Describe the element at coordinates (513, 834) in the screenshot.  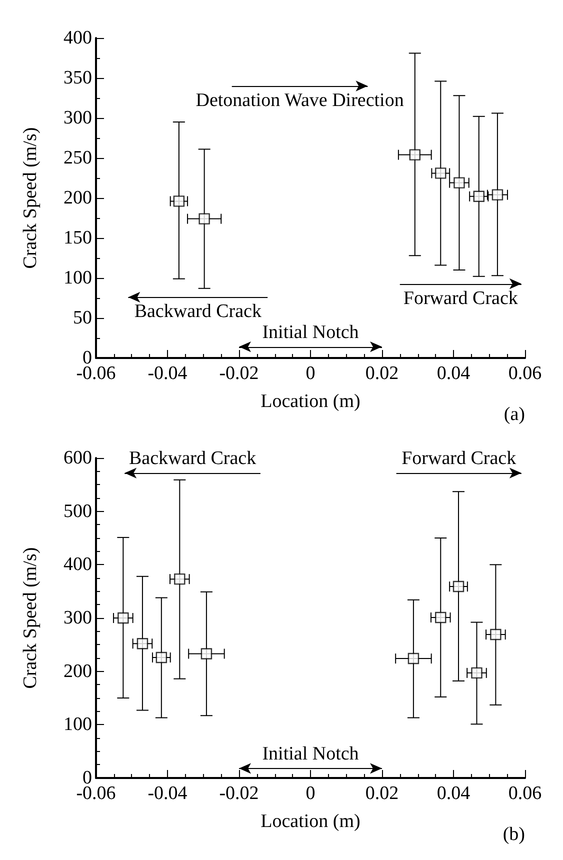
I see `text: (b)` at that location.